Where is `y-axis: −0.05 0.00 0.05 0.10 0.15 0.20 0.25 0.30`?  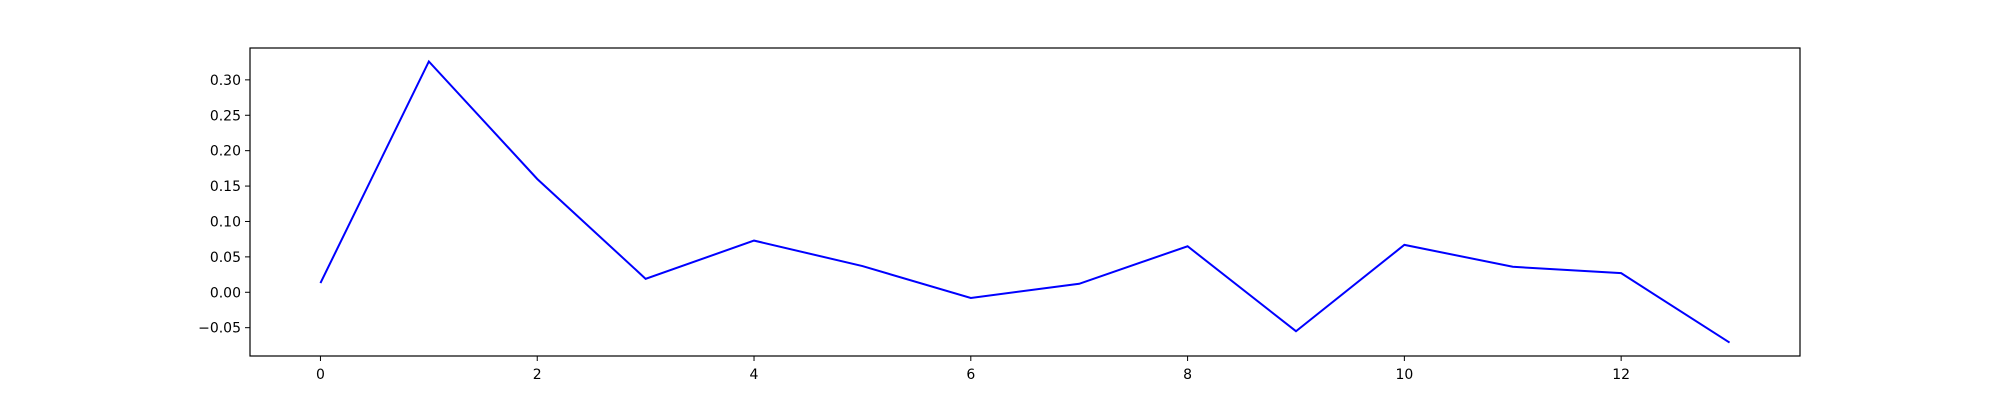
y-axis: −0.05 0.00 0.05 0.10 0.15 0.20 0.25 0.30 is located at coordinates (224, 205).